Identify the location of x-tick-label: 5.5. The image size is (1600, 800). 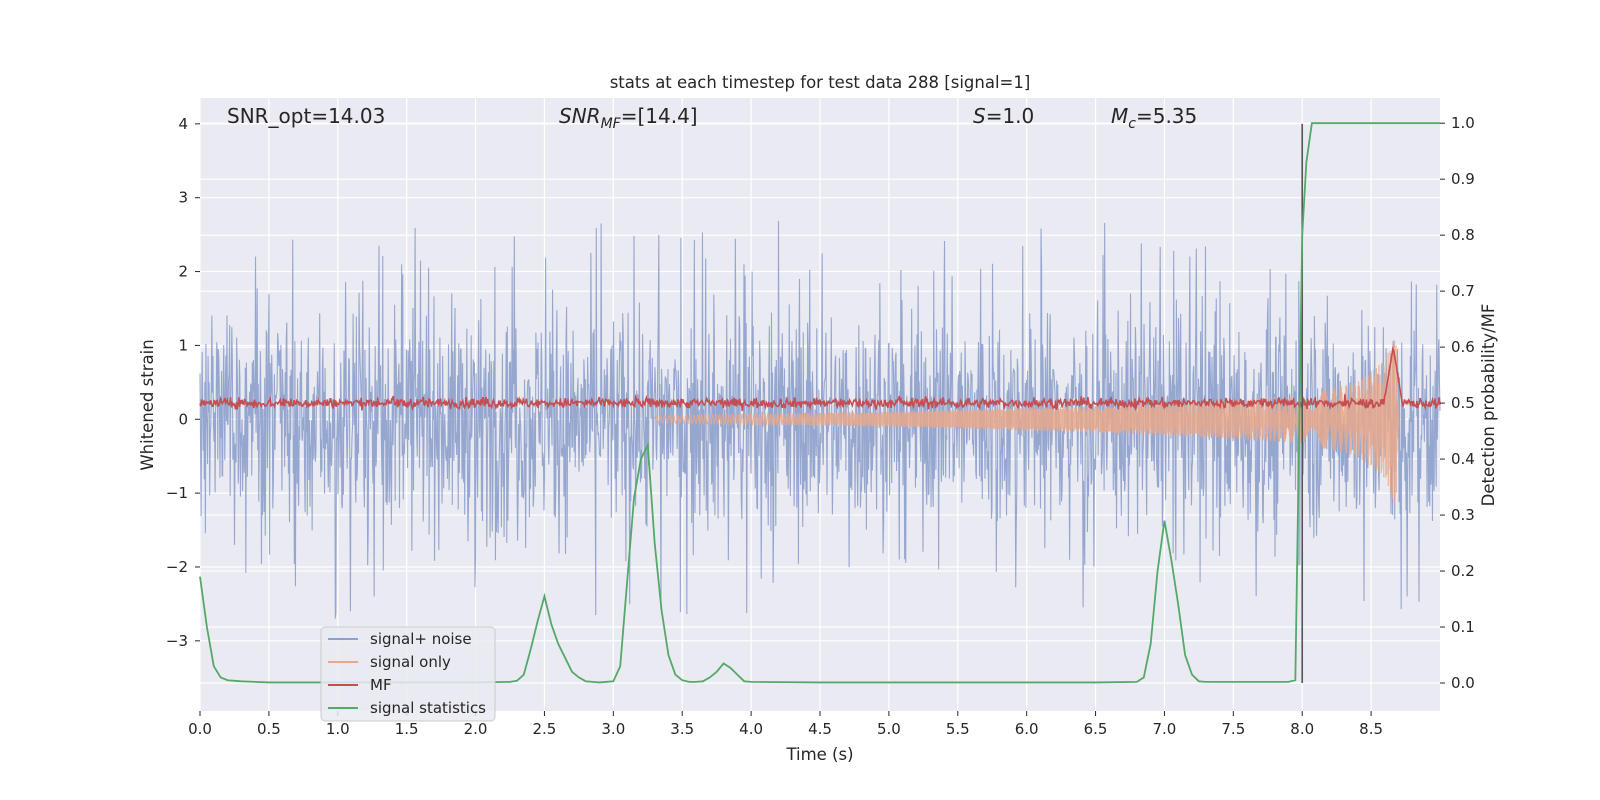
(958, 729).